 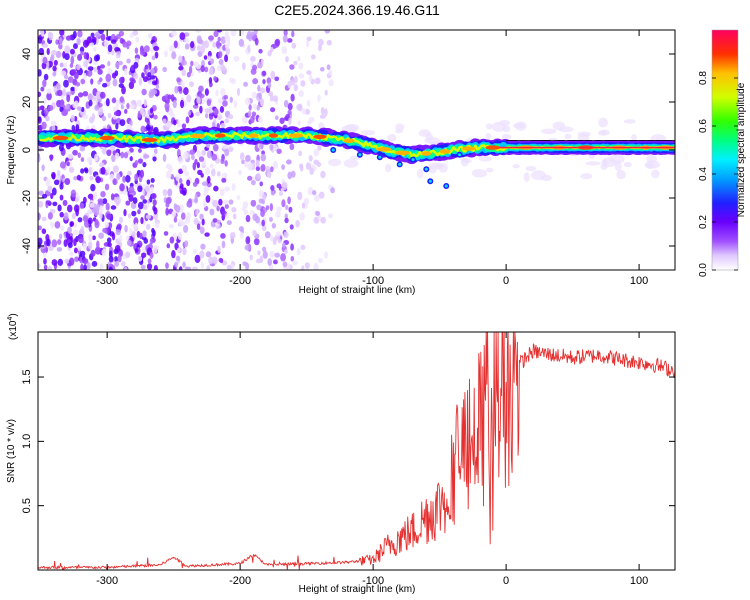 What do you see at coordinates (13, 326) in the screenshot?
I see `svg-text: (x104)` at bounding box center [13, 326].